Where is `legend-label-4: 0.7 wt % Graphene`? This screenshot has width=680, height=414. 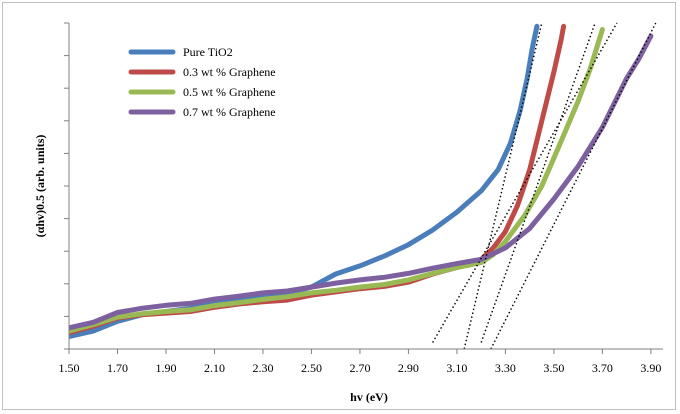 legend-label-4: 0.7 wt % Graphene is located at coordinates (229, 112).